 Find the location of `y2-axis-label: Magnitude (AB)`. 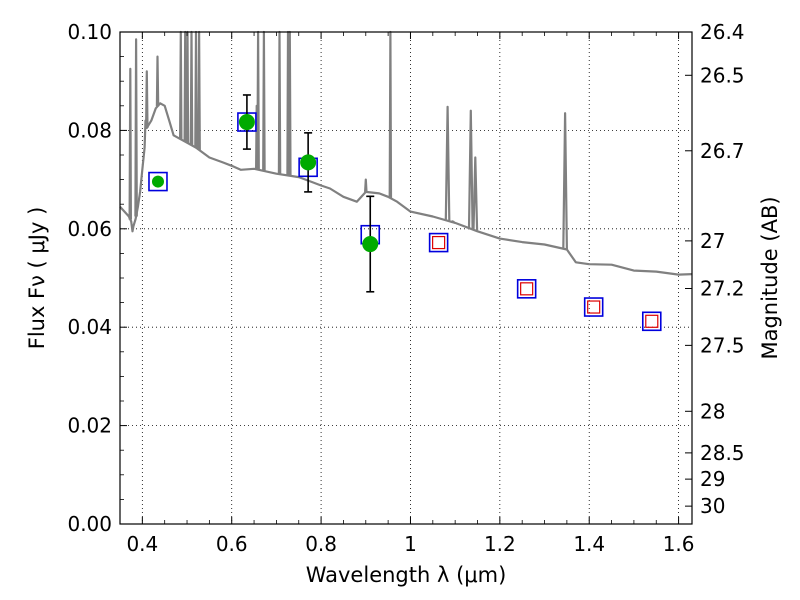

y2-axis-label: Magnitude (AB) is located at coordinates (770, 277).